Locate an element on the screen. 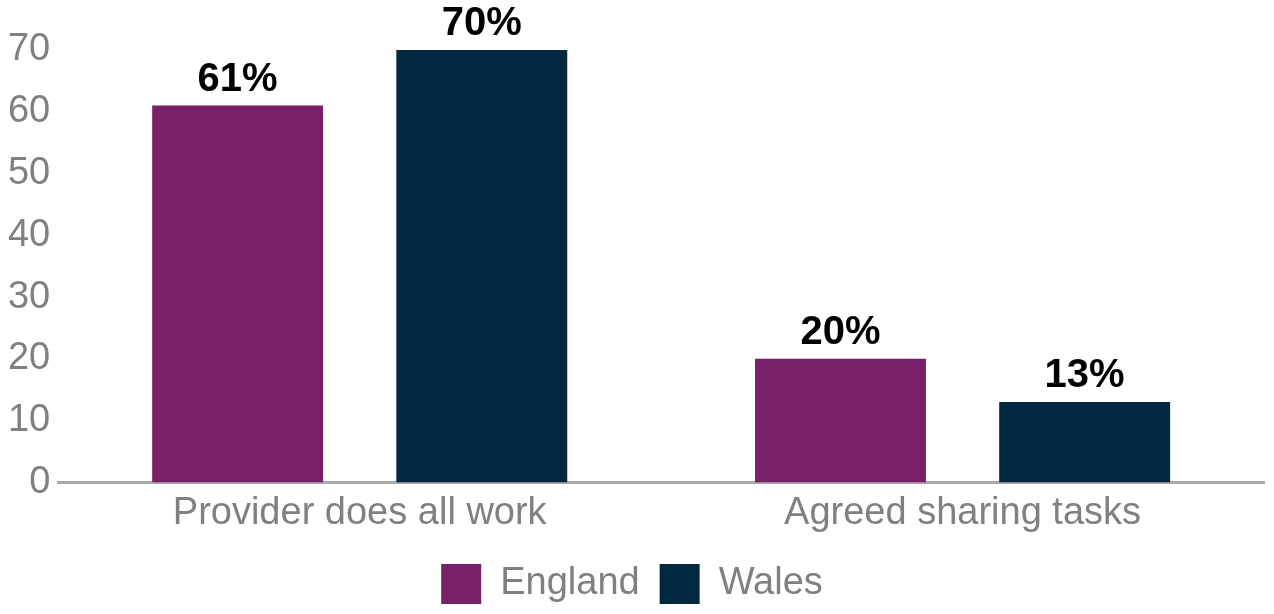  y-tick-label: 30 is located at coordinates (29, 294).